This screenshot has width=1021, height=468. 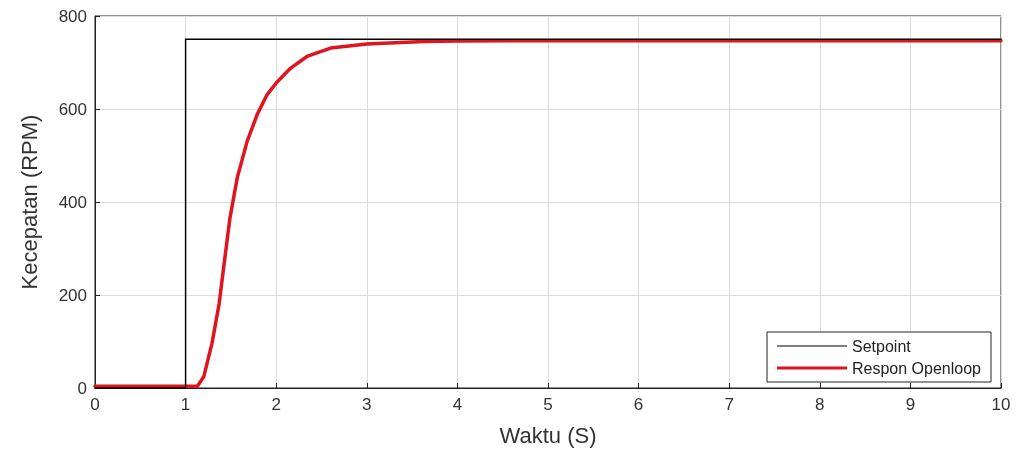 What do you see at coordinates (185, 404) in the screenshot?
I see `x-tick-label: 1` at bounding box center [185, 404].